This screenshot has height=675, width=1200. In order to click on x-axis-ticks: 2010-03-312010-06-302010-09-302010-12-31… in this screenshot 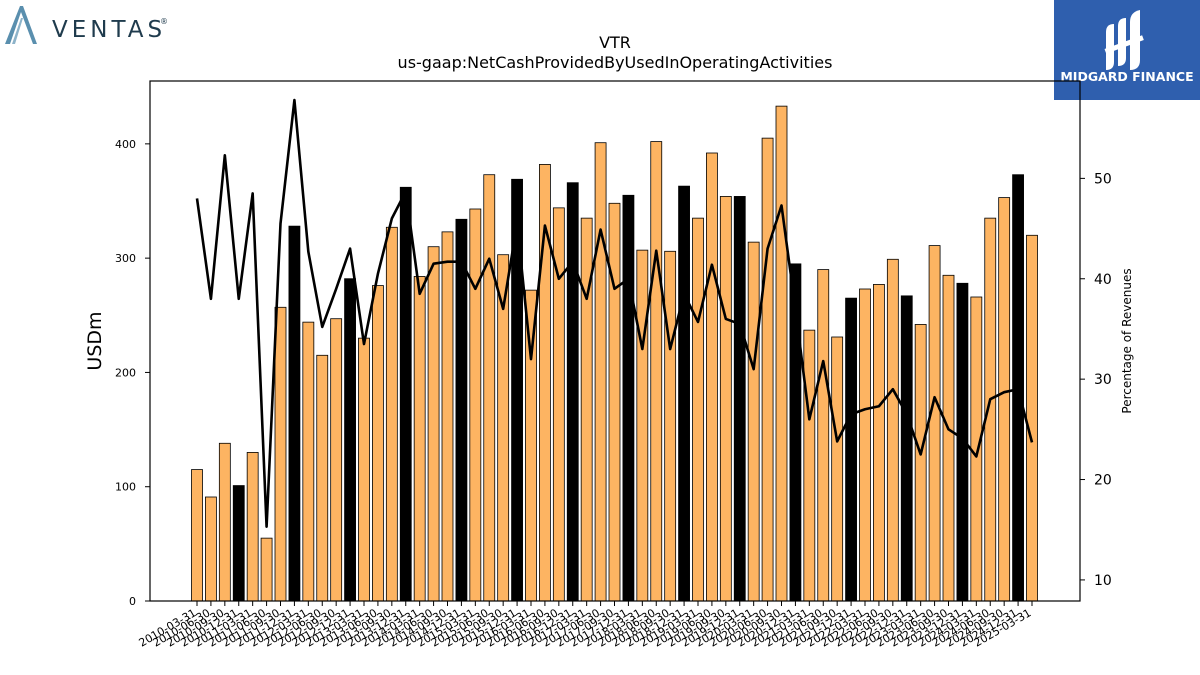, I will do `click(585, 625)`.